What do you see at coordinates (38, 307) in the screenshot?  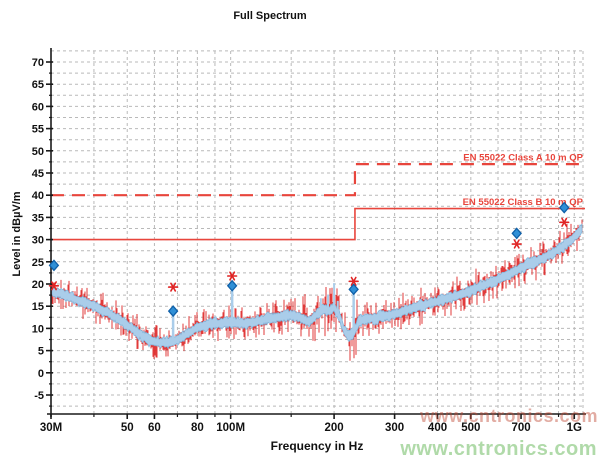 I see `svg-text: 15` at bounding box center [38, 307].